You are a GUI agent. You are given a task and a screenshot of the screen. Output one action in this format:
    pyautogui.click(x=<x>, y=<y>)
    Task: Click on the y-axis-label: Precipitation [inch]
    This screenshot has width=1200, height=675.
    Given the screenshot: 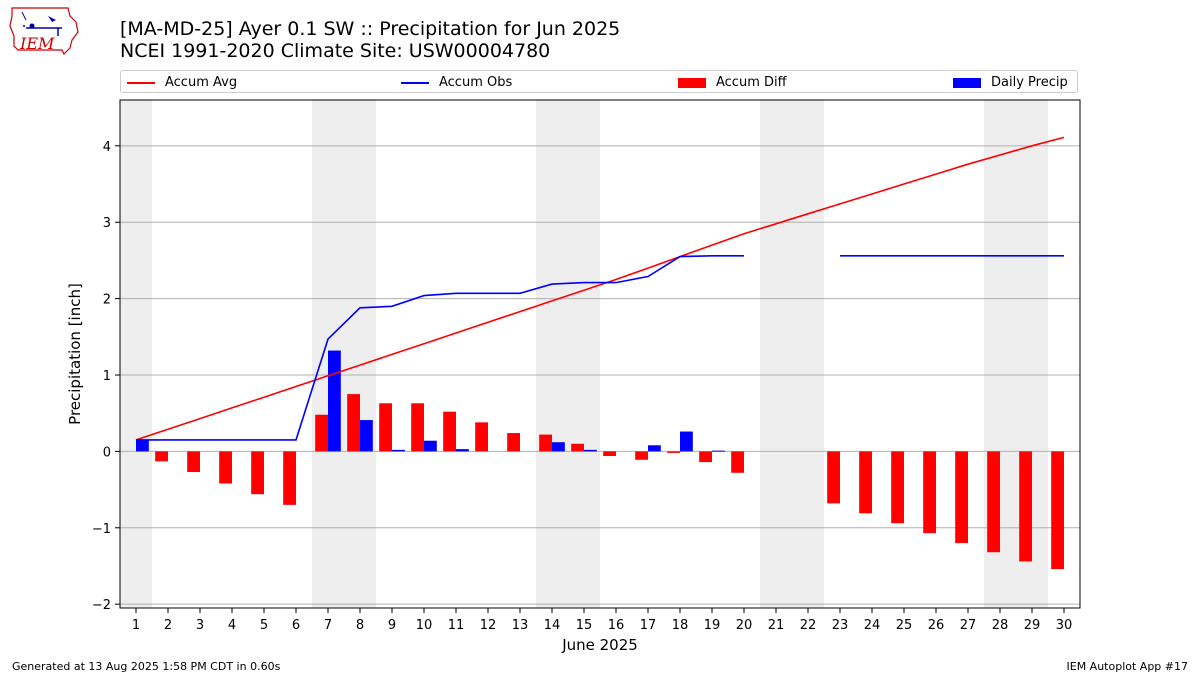 What is the action you would take?
    pyautogui.click(x=75, y=354)
    